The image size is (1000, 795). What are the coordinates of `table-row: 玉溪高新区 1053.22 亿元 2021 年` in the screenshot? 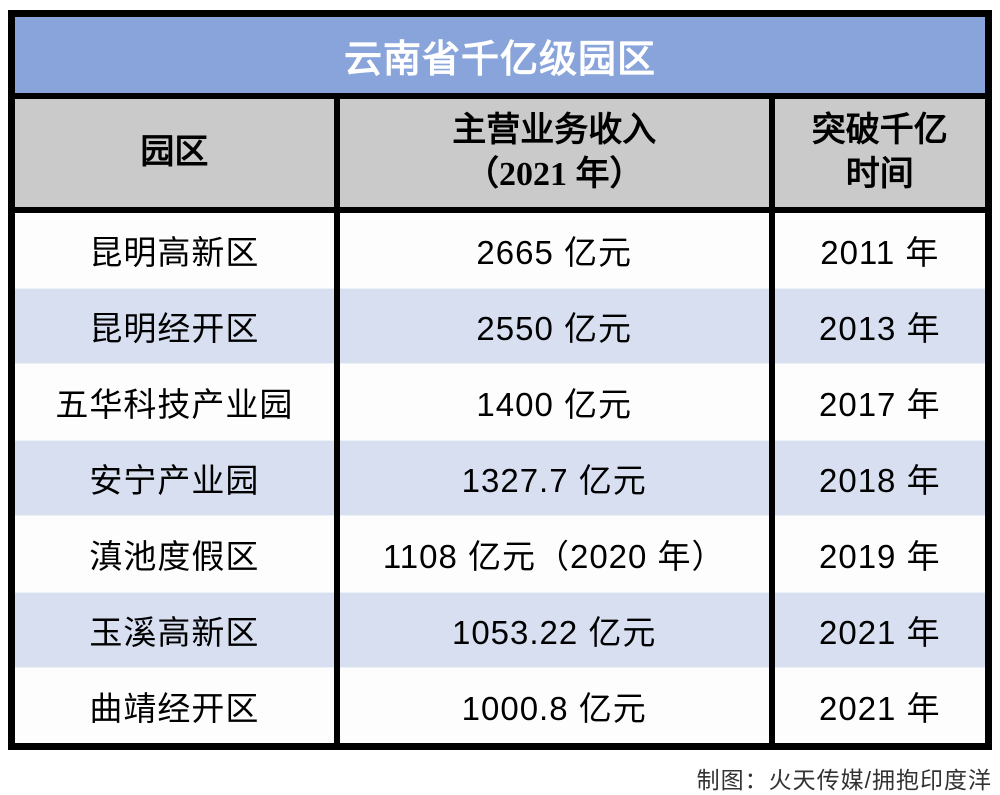 It's located at (500, 629).